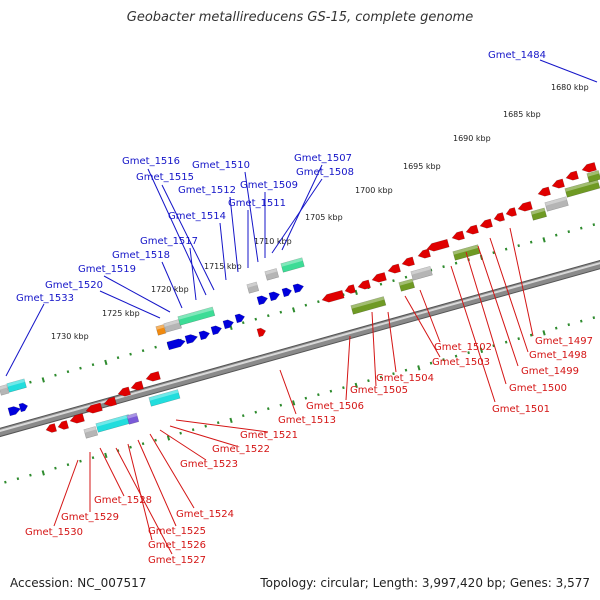 This screenshot has width=600, height=600. What do you see at coordinates (107, 269) in the screenshot?
I see `gene-label-forward: Gmet_1519` at bounding box center [107, 269].